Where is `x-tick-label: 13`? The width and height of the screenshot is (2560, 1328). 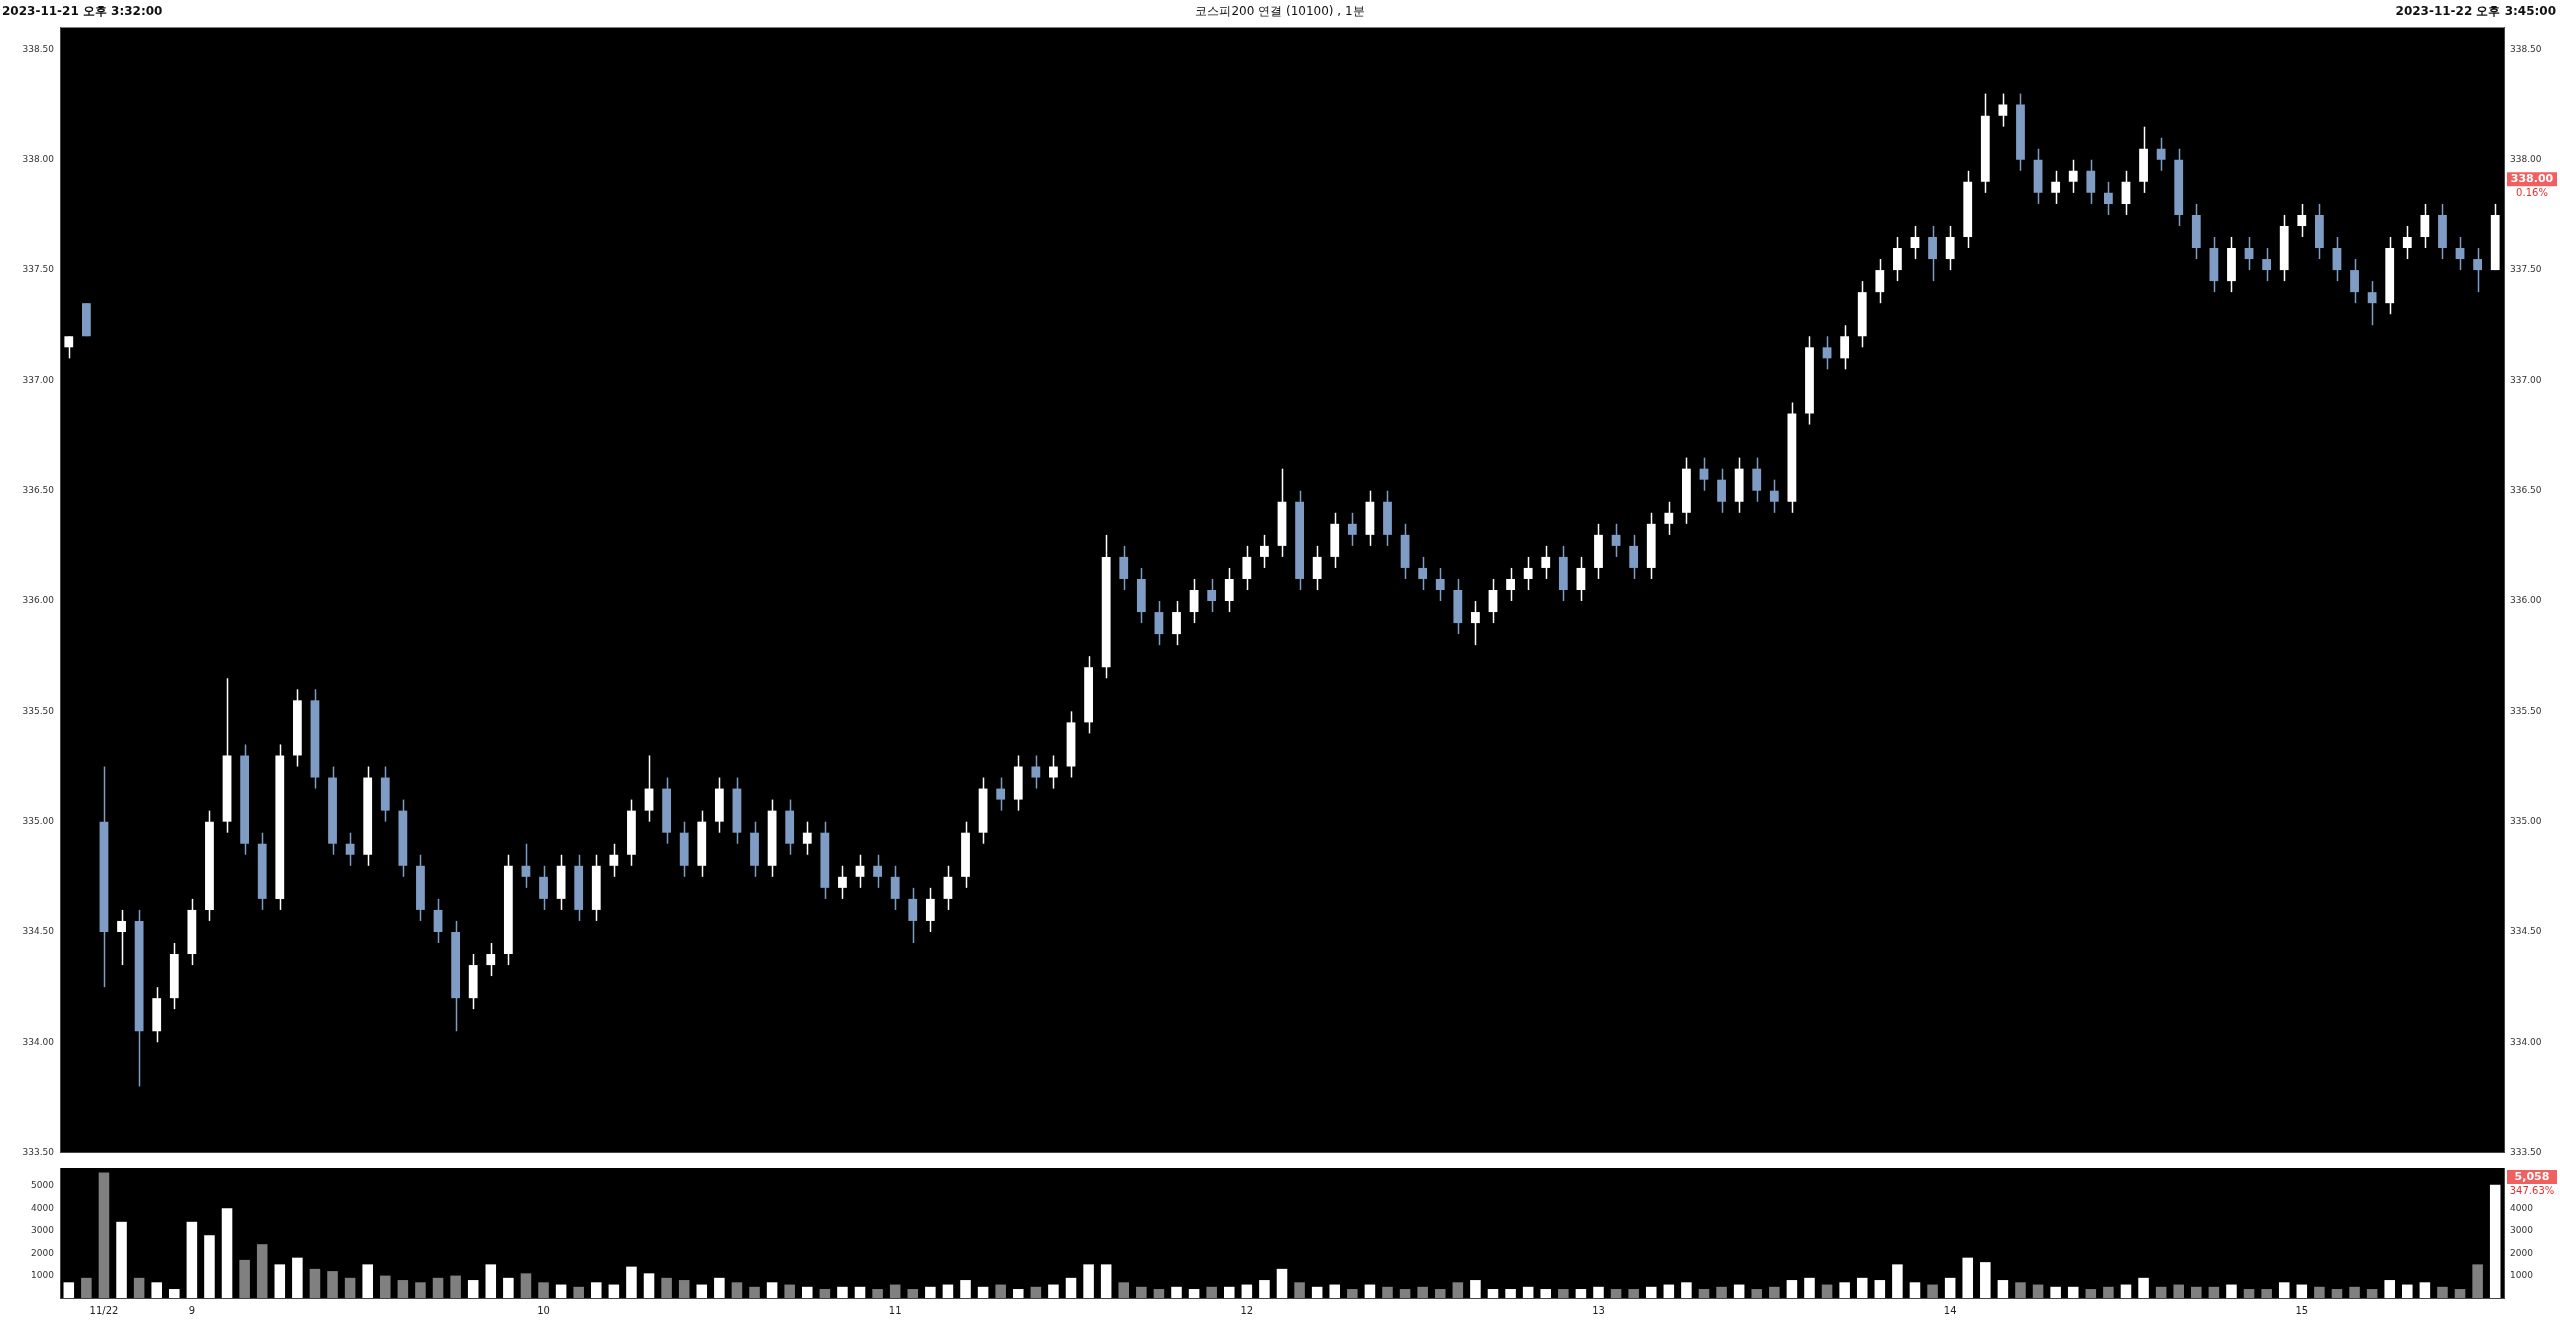
x-tick-label: 13 is located at coordinates (1598, 1310).